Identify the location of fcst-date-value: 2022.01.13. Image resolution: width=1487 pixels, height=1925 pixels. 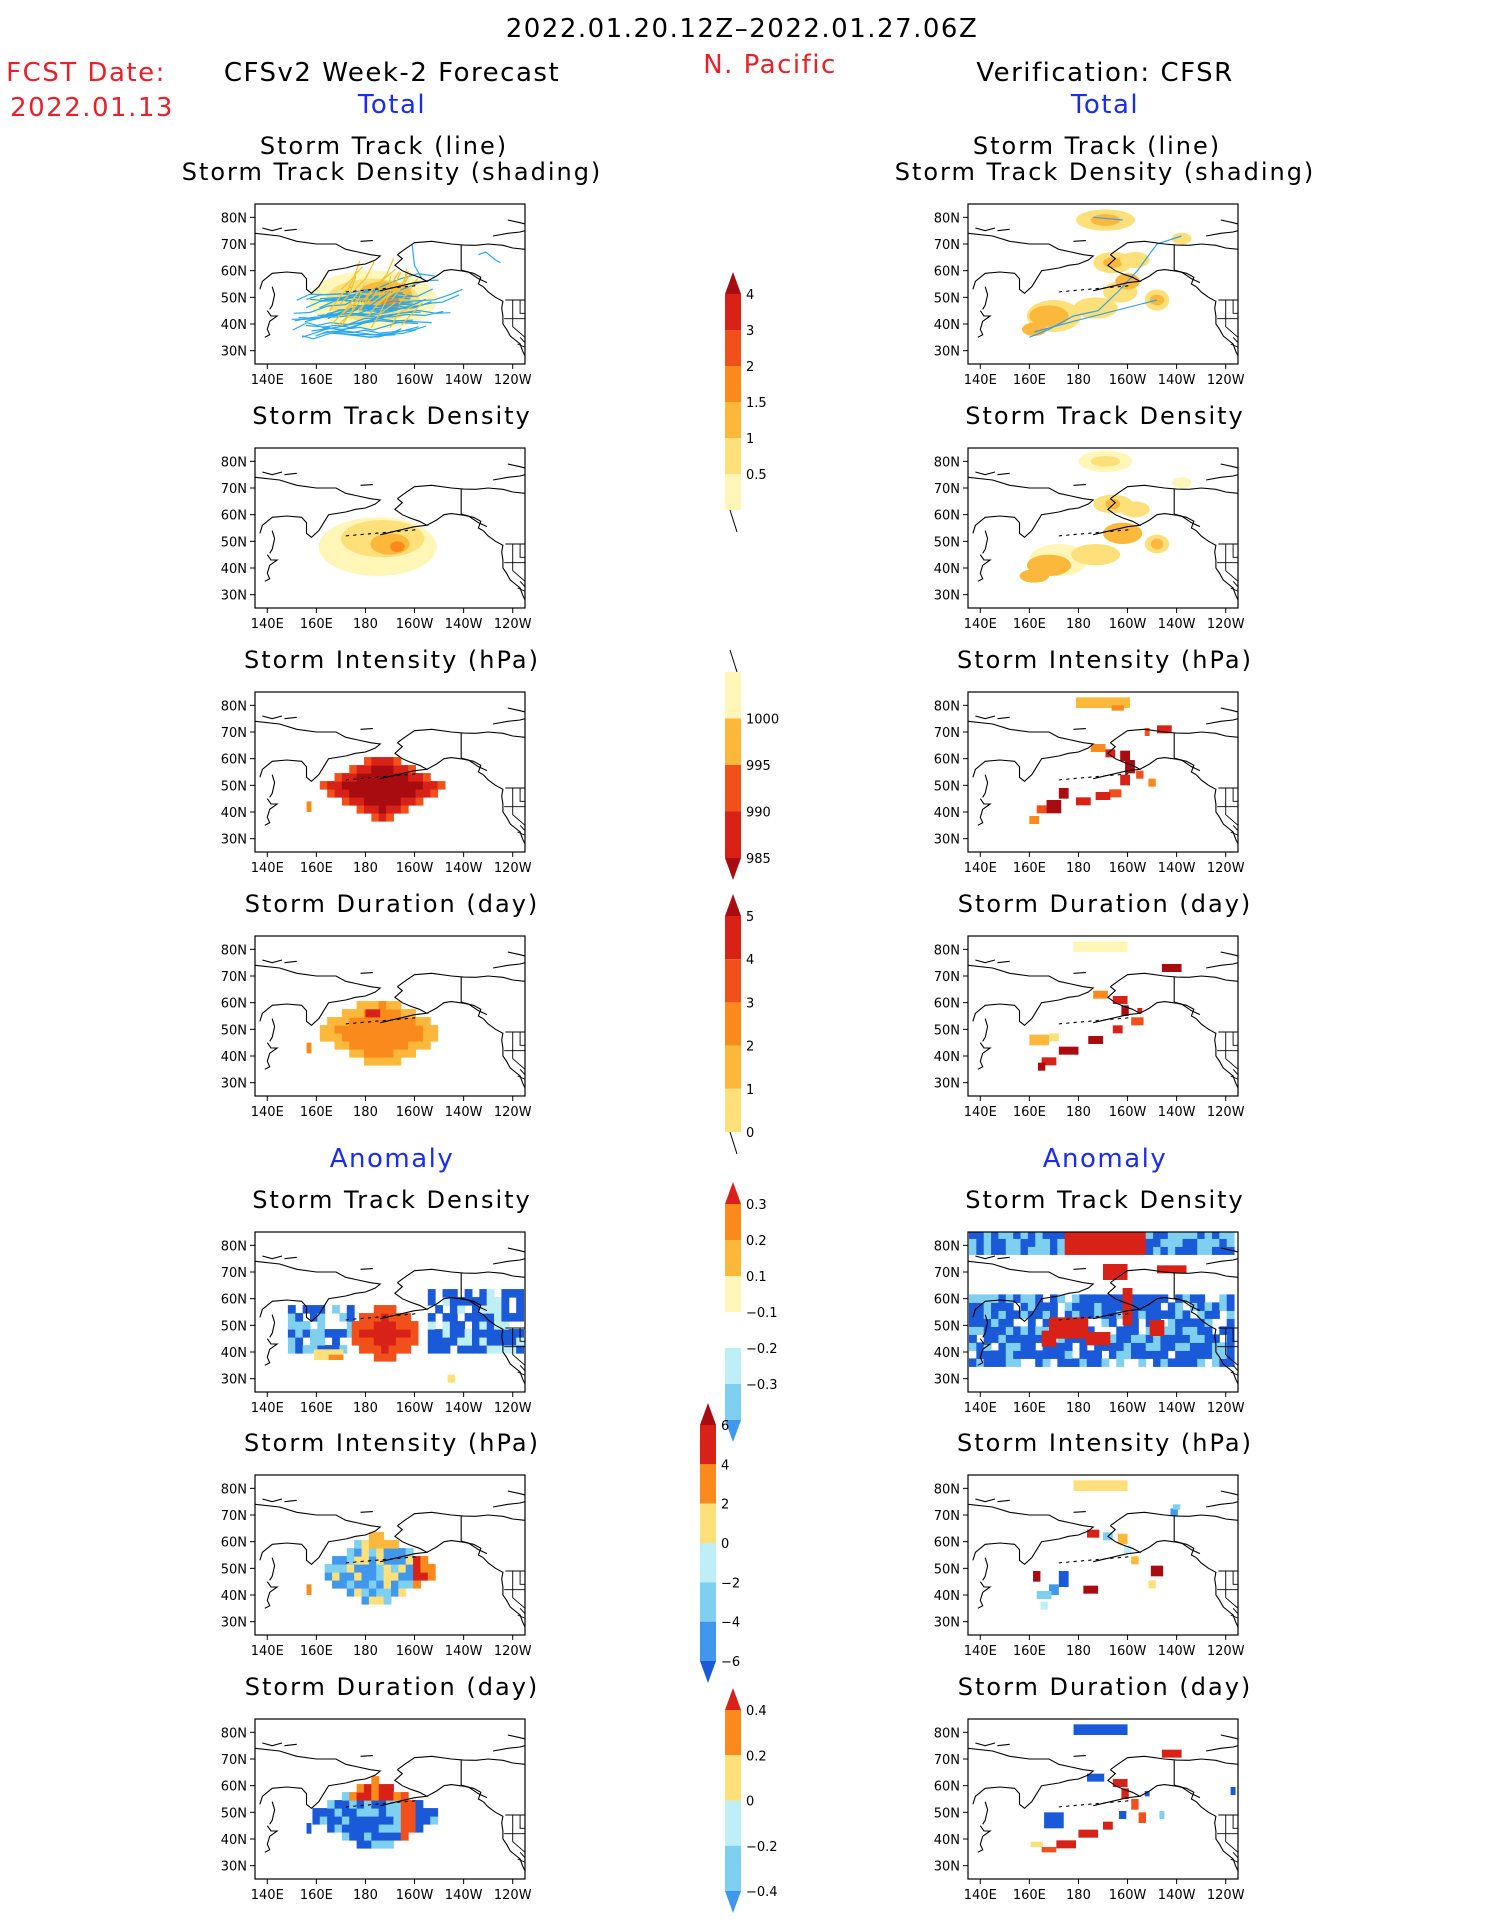
(92, 108).